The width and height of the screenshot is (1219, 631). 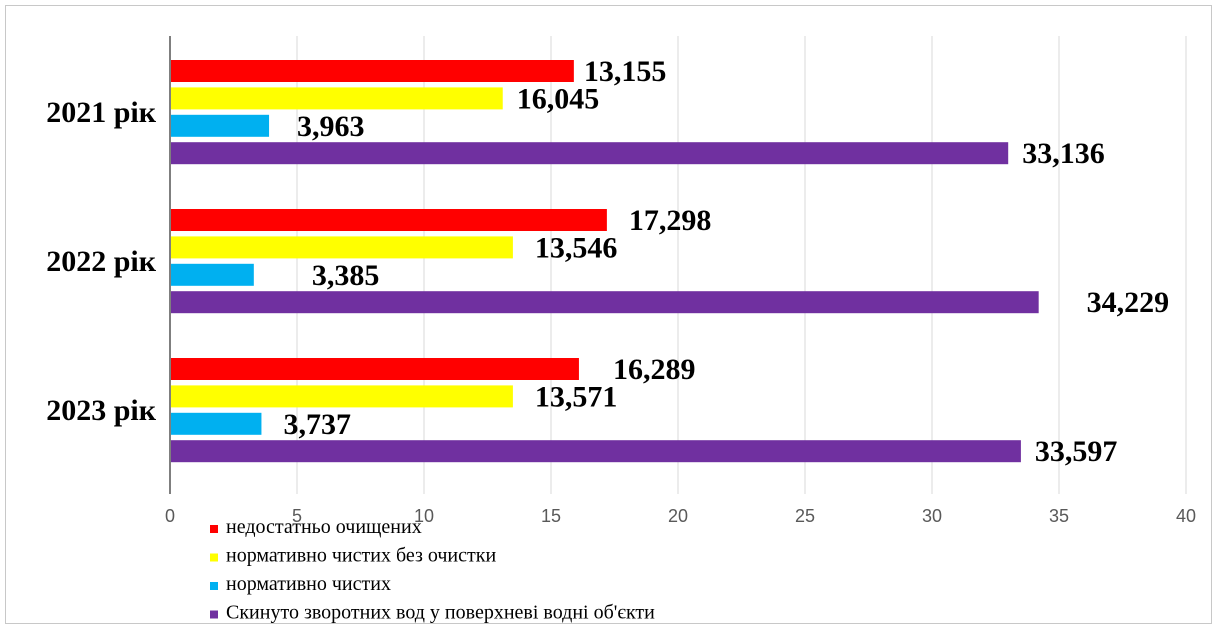 I want to click on category-label-2: 2022 рік, so click(x=101, y=261).